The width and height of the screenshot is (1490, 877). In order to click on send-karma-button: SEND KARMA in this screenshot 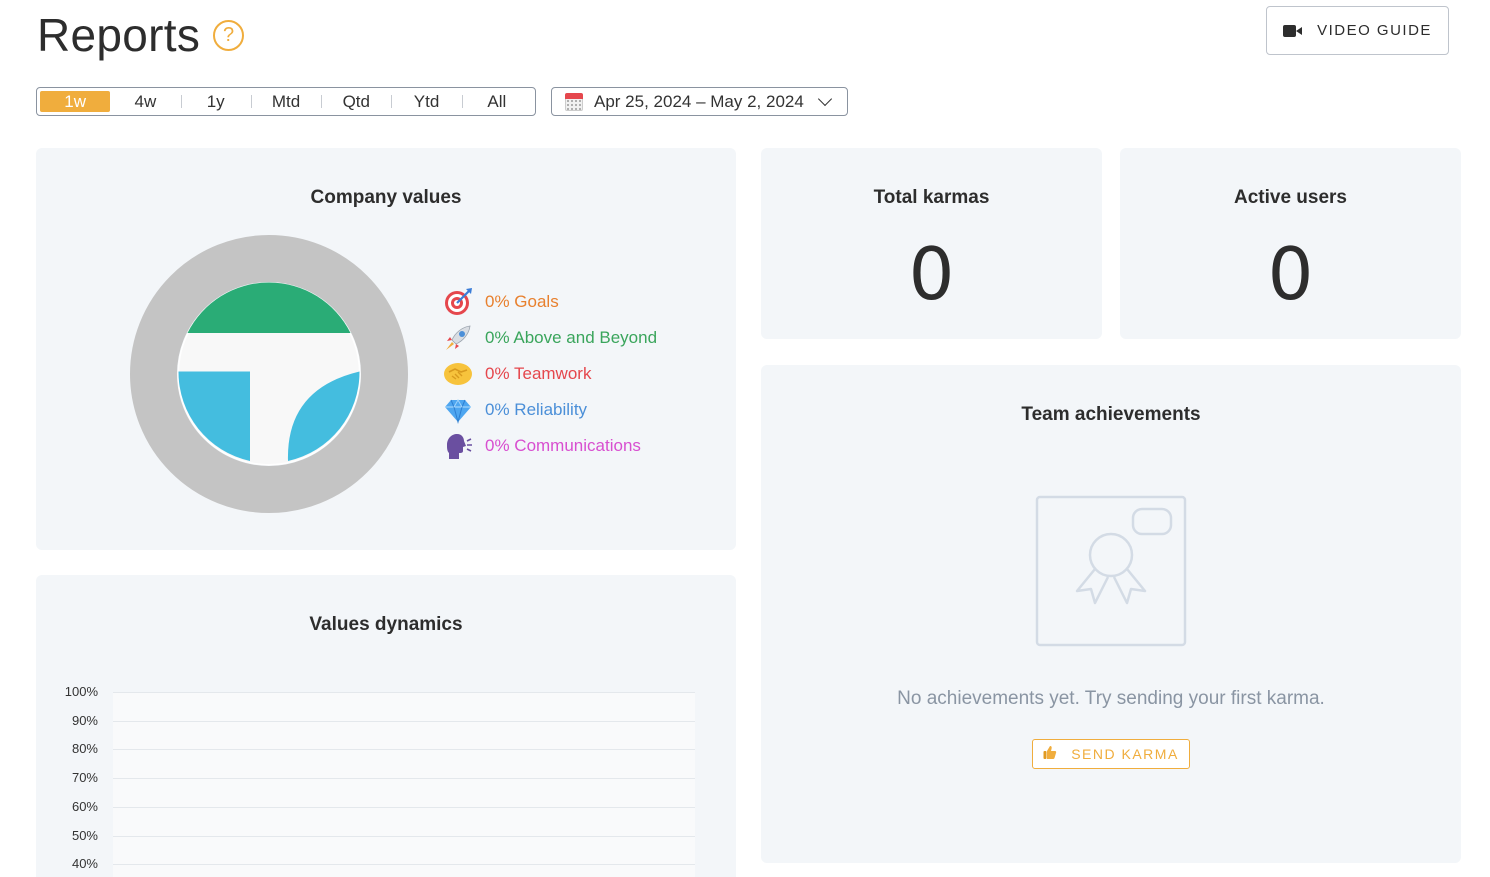, I will do `click(1111, 754)`.